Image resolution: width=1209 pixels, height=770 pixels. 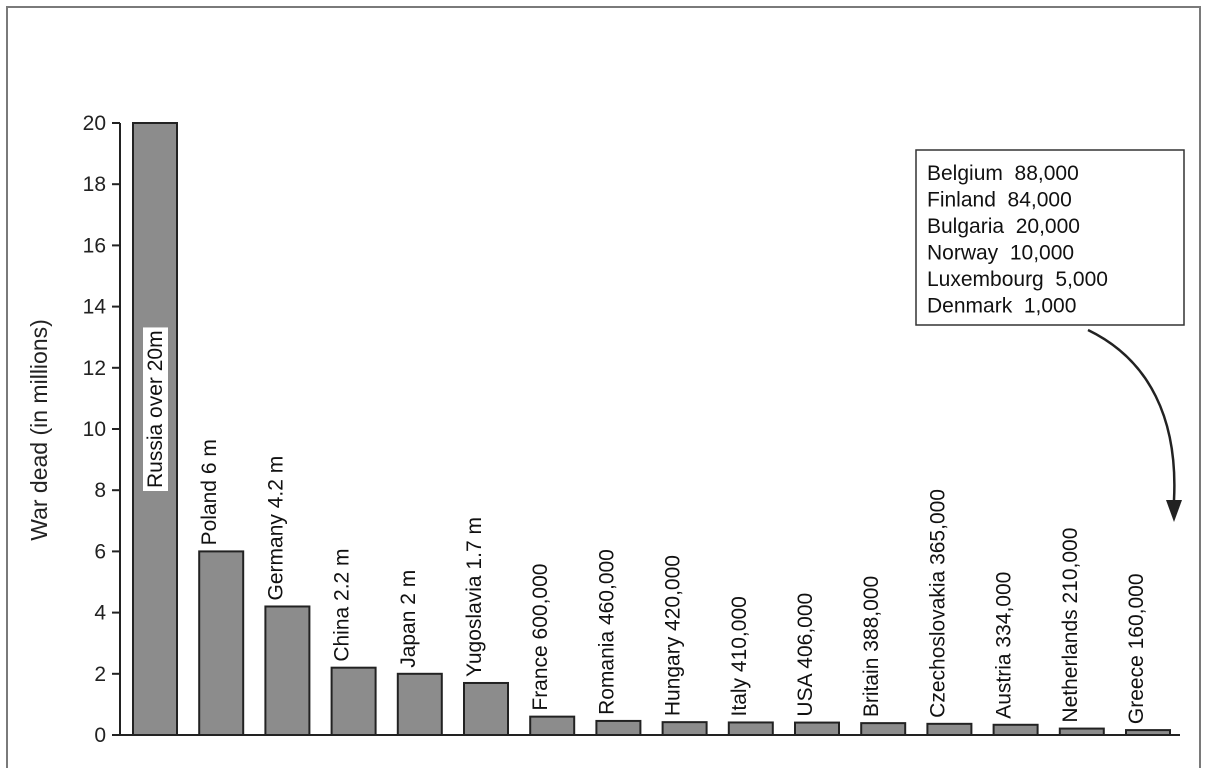 What do you see at coordinates (949, 729) in the screenshot?
I see `bar-czechoslovakia` at bounding box center [949, 729].